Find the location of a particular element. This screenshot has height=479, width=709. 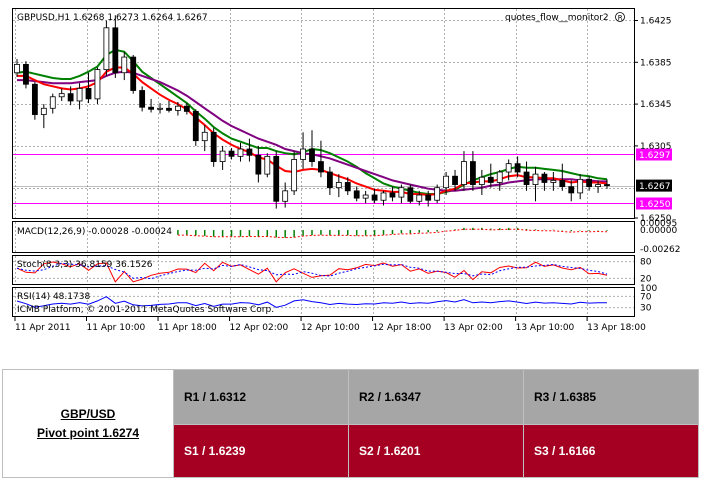

macd-tick-label: -0.00262 is located at coordinates (660, 250).